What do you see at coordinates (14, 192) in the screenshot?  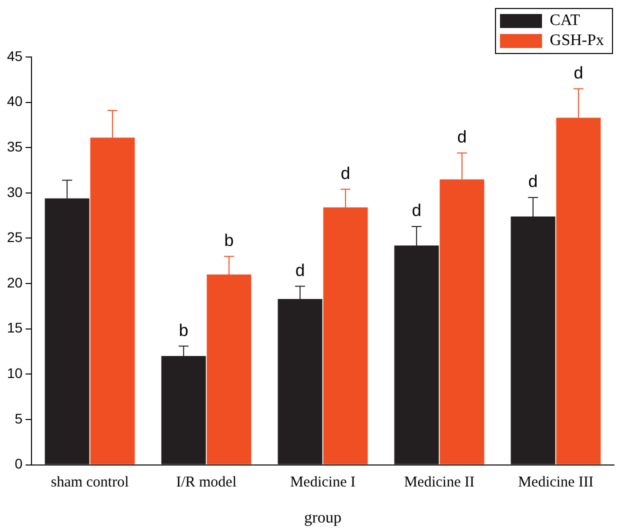 I see `y-tick-label: 30` at bounding box center [14, 192].